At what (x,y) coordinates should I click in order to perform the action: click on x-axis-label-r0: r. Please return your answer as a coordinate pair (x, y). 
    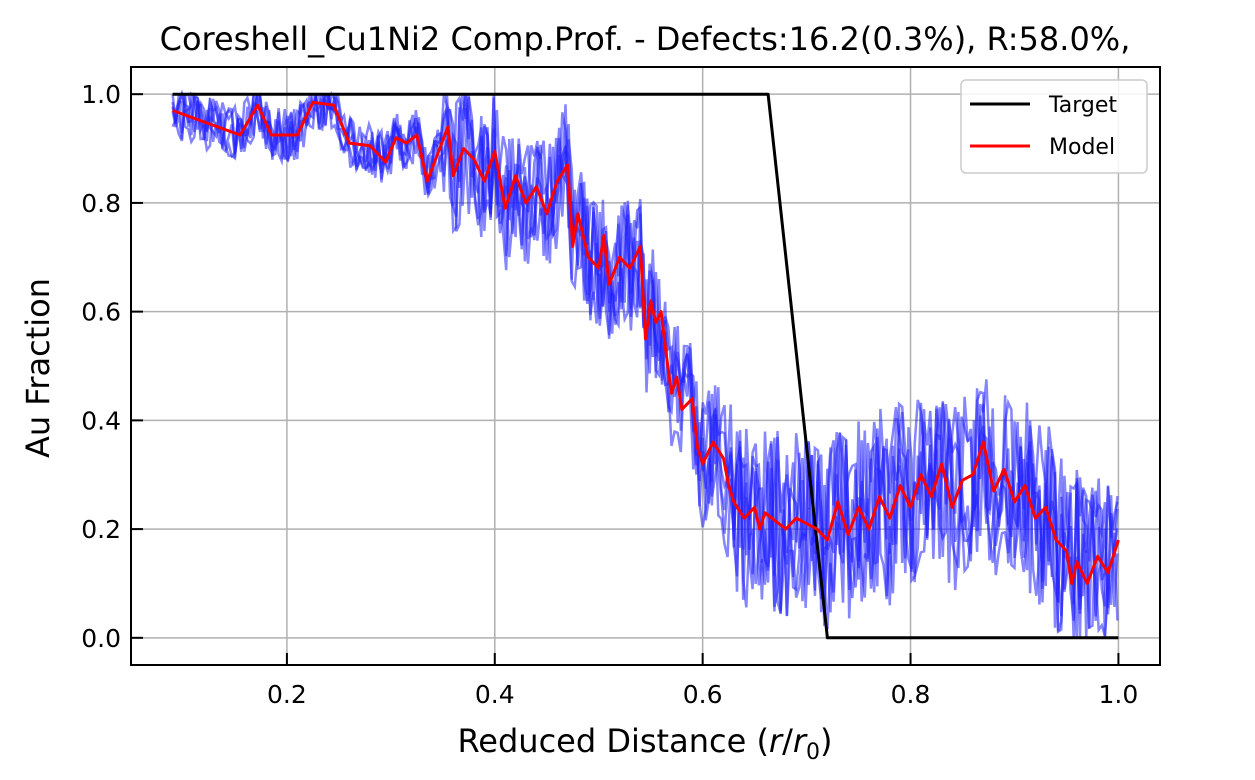
    Looking at the image, I should click on (800, 741).